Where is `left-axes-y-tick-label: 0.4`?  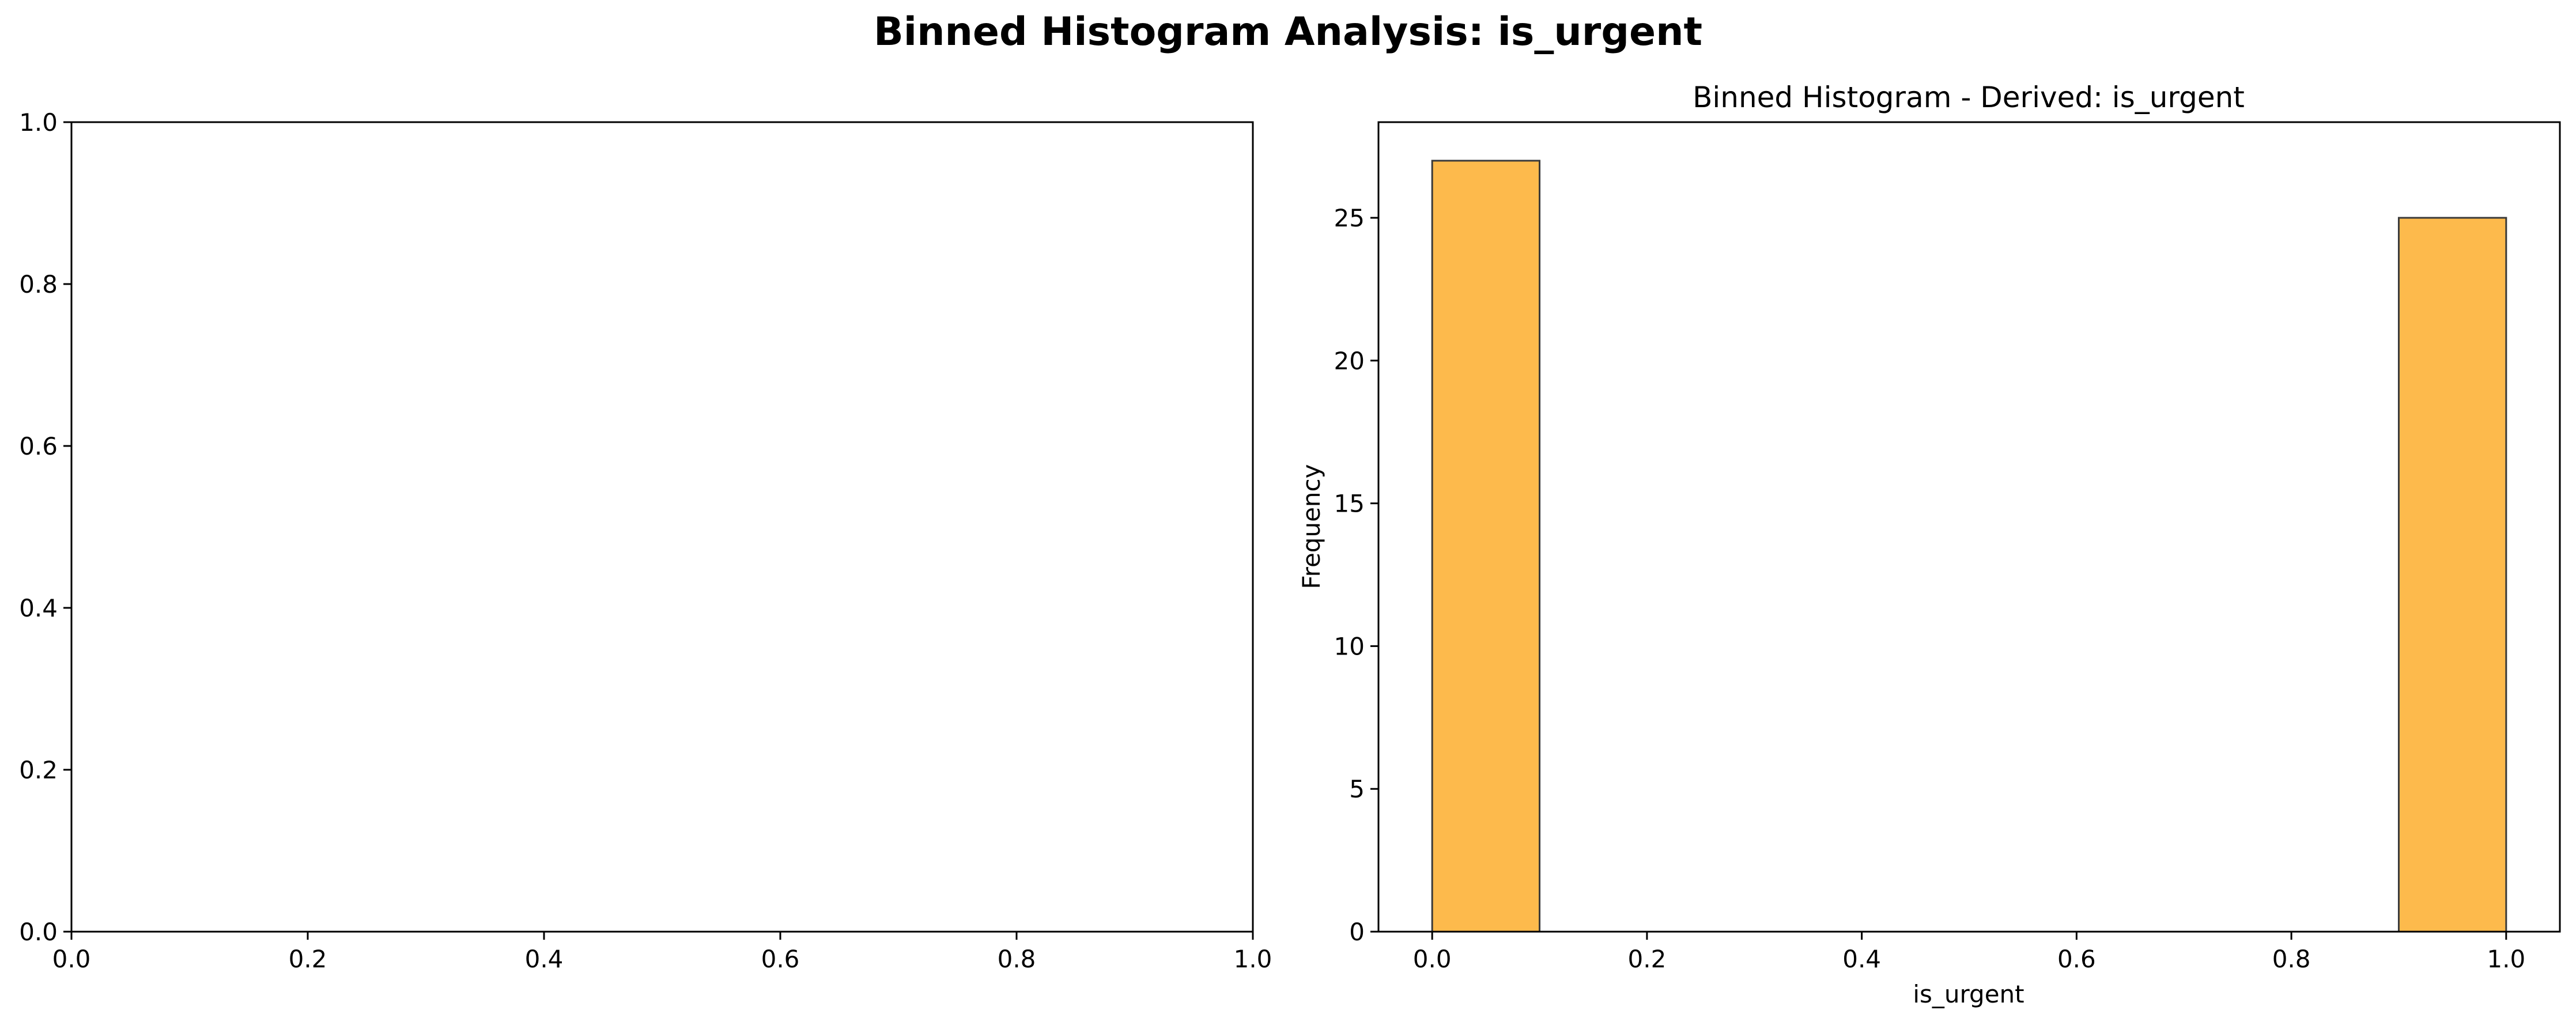
left-axes-y-tick-label: 0.4 is located at coordinates (39, 608).